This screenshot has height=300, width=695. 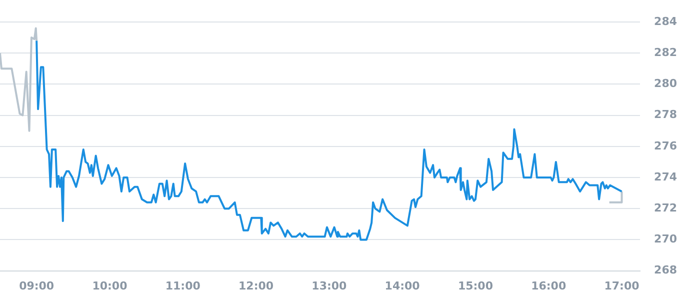 What do you see at coordinates (666, 52) in the screenshot?
I see `y-tick-label: 282` at bounding box center [666, 52].